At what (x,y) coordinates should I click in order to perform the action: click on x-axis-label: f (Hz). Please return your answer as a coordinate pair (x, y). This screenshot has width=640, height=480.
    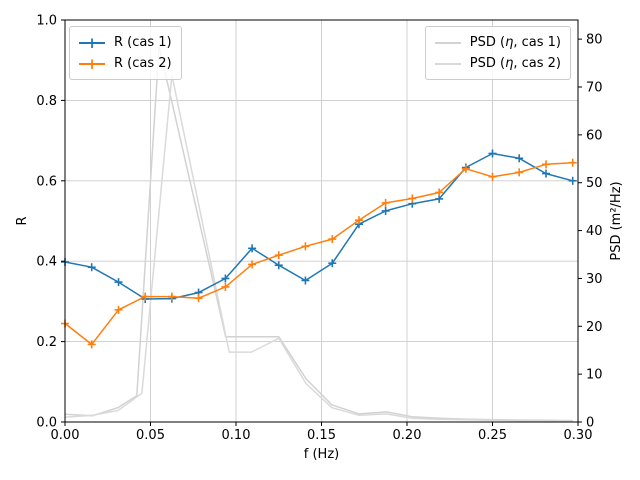
    Looking at the image, I should click on (321, 454).